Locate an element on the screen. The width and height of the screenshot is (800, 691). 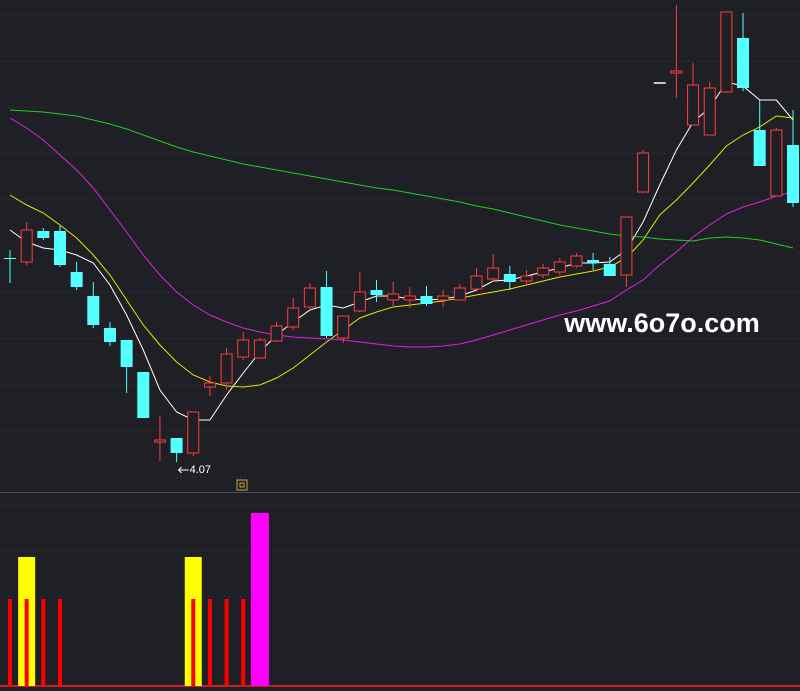
low-label: 4.07 is located at coordinates (200, 470).